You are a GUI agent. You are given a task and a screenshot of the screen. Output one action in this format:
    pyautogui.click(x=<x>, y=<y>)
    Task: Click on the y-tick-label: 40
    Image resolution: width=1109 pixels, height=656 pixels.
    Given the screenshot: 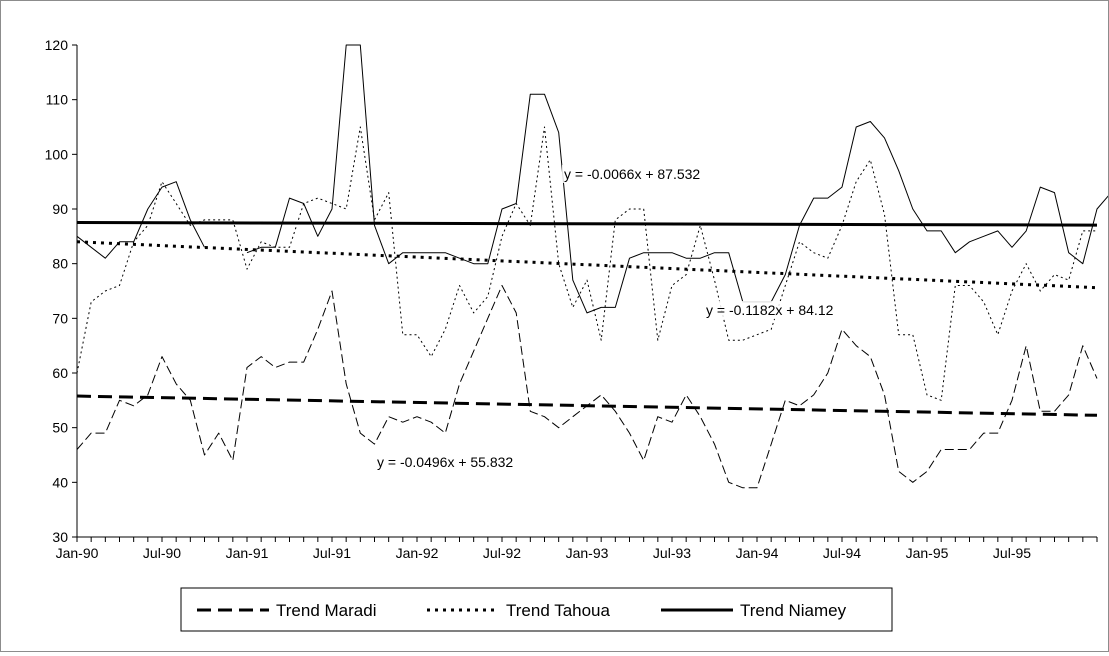 What is the action you would take?
    pyautogui.click(x=60, y=482)
    